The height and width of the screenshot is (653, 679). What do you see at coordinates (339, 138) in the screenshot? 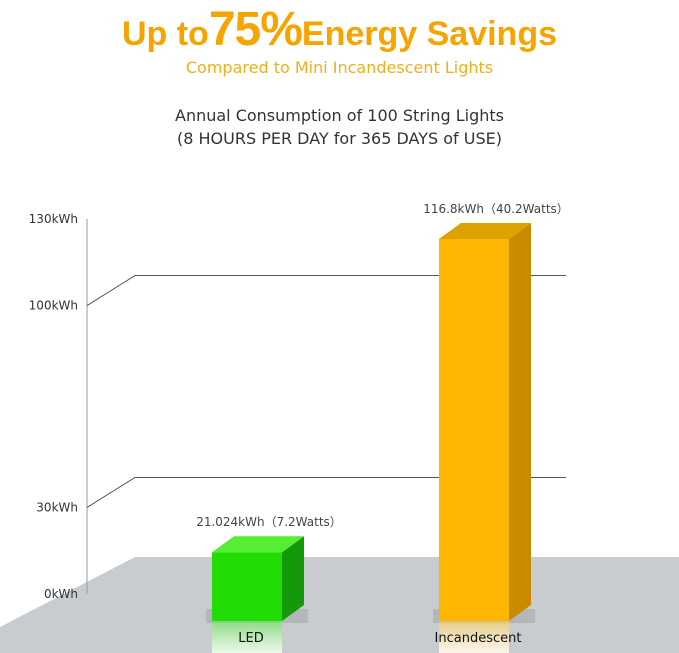
I see `chart-subtitle: (8 HOURS PER DAY for 365 DAYS of USE)` at bounding box center [339, 138].